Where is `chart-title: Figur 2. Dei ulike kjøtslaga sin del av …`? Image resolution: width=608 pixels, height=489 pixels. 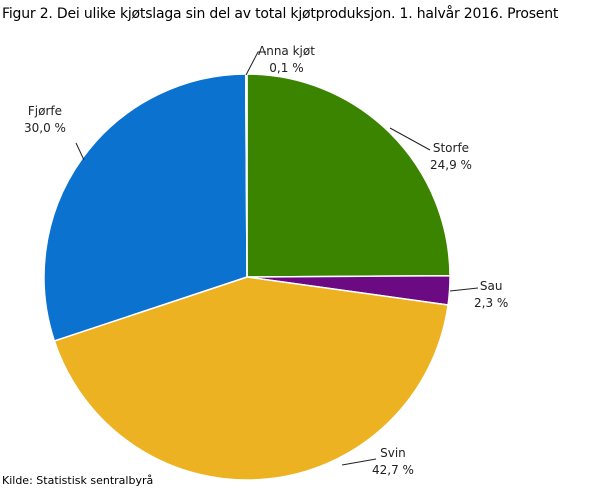
chart-title: Figur 2. Dei ulike kjøtslaga sin del av … is located at coordinates (280, 14).